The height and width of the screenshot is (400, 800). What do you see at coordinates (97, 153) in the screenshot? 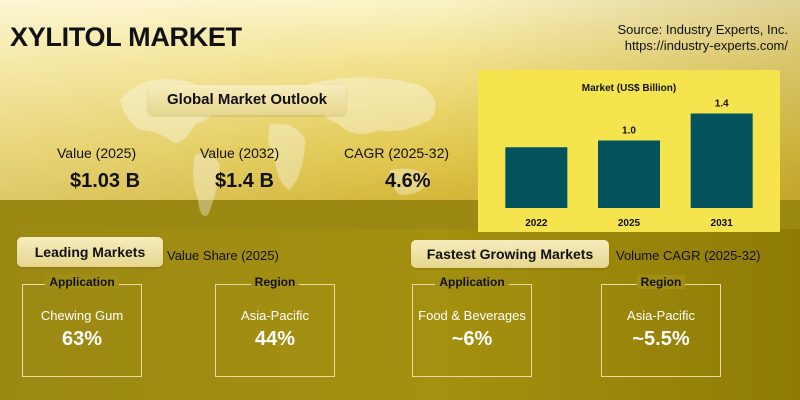
I see `stat-label-value-2025: Value (2025)` at bounding box center [97, 153].